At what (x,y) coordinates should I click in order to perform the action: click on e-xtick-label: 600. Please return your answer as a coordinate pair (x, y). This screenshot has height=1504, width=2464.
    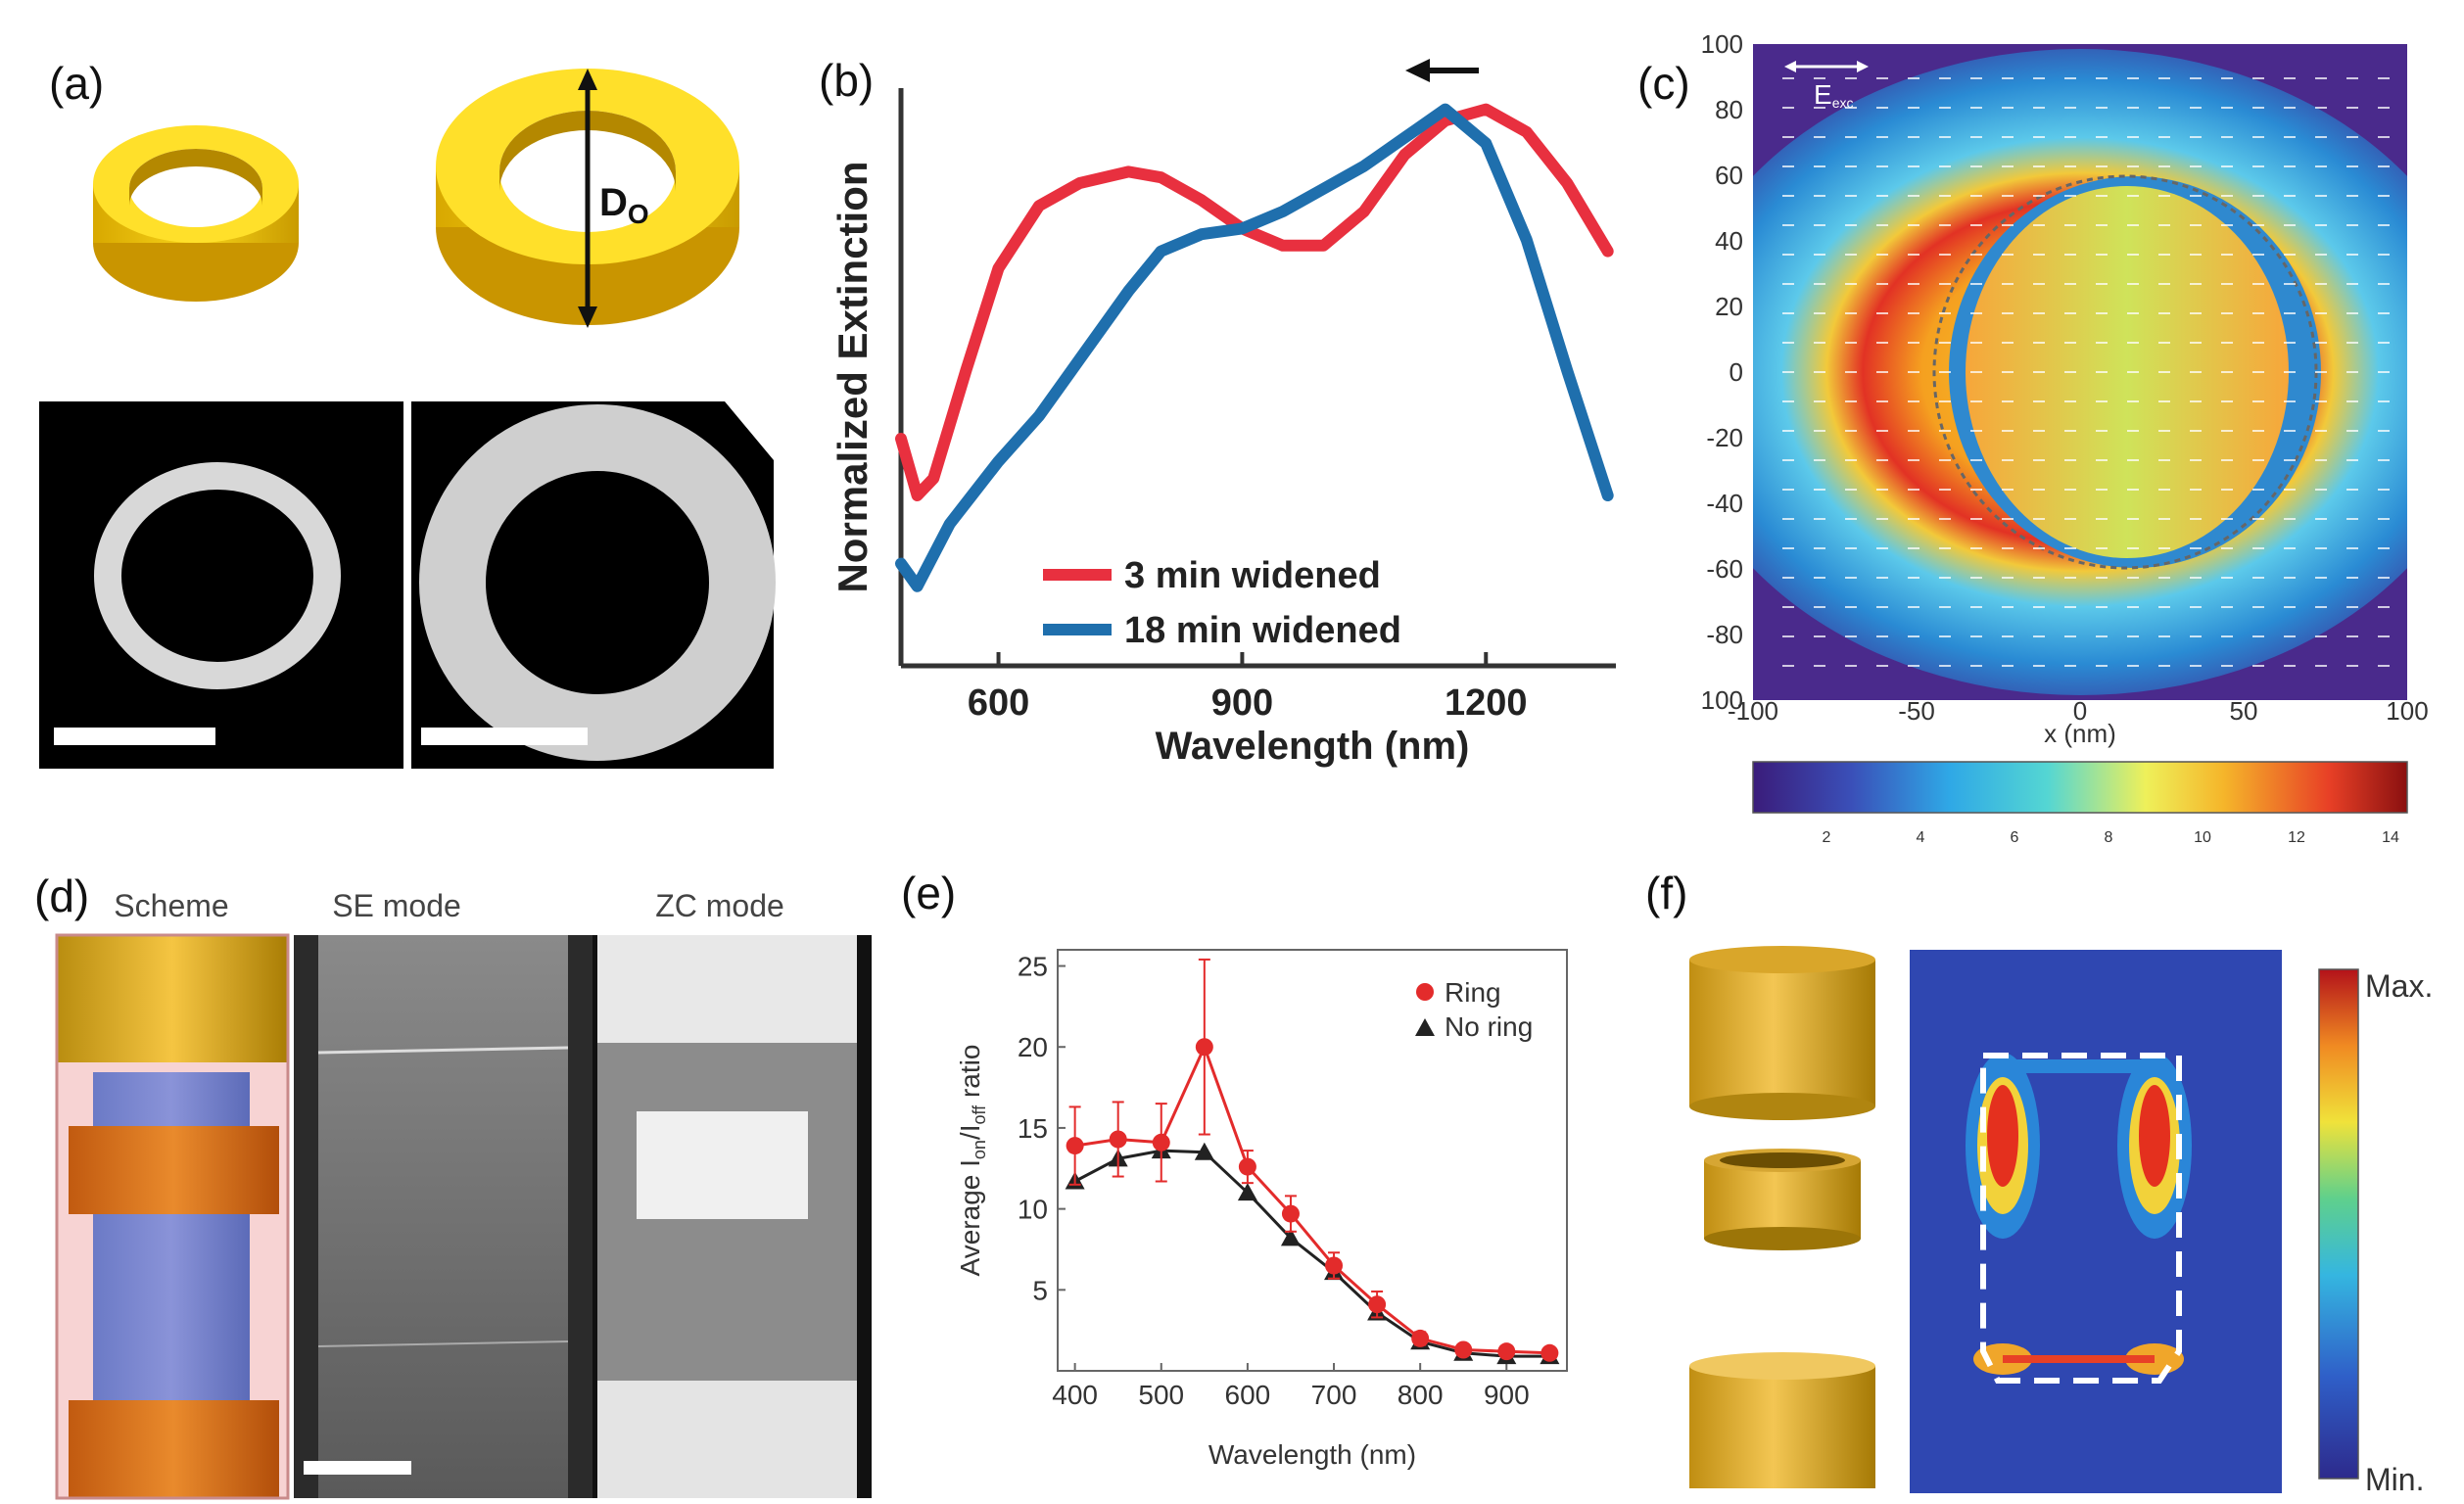
    Looking at the image, I should click on (1248, 1395).